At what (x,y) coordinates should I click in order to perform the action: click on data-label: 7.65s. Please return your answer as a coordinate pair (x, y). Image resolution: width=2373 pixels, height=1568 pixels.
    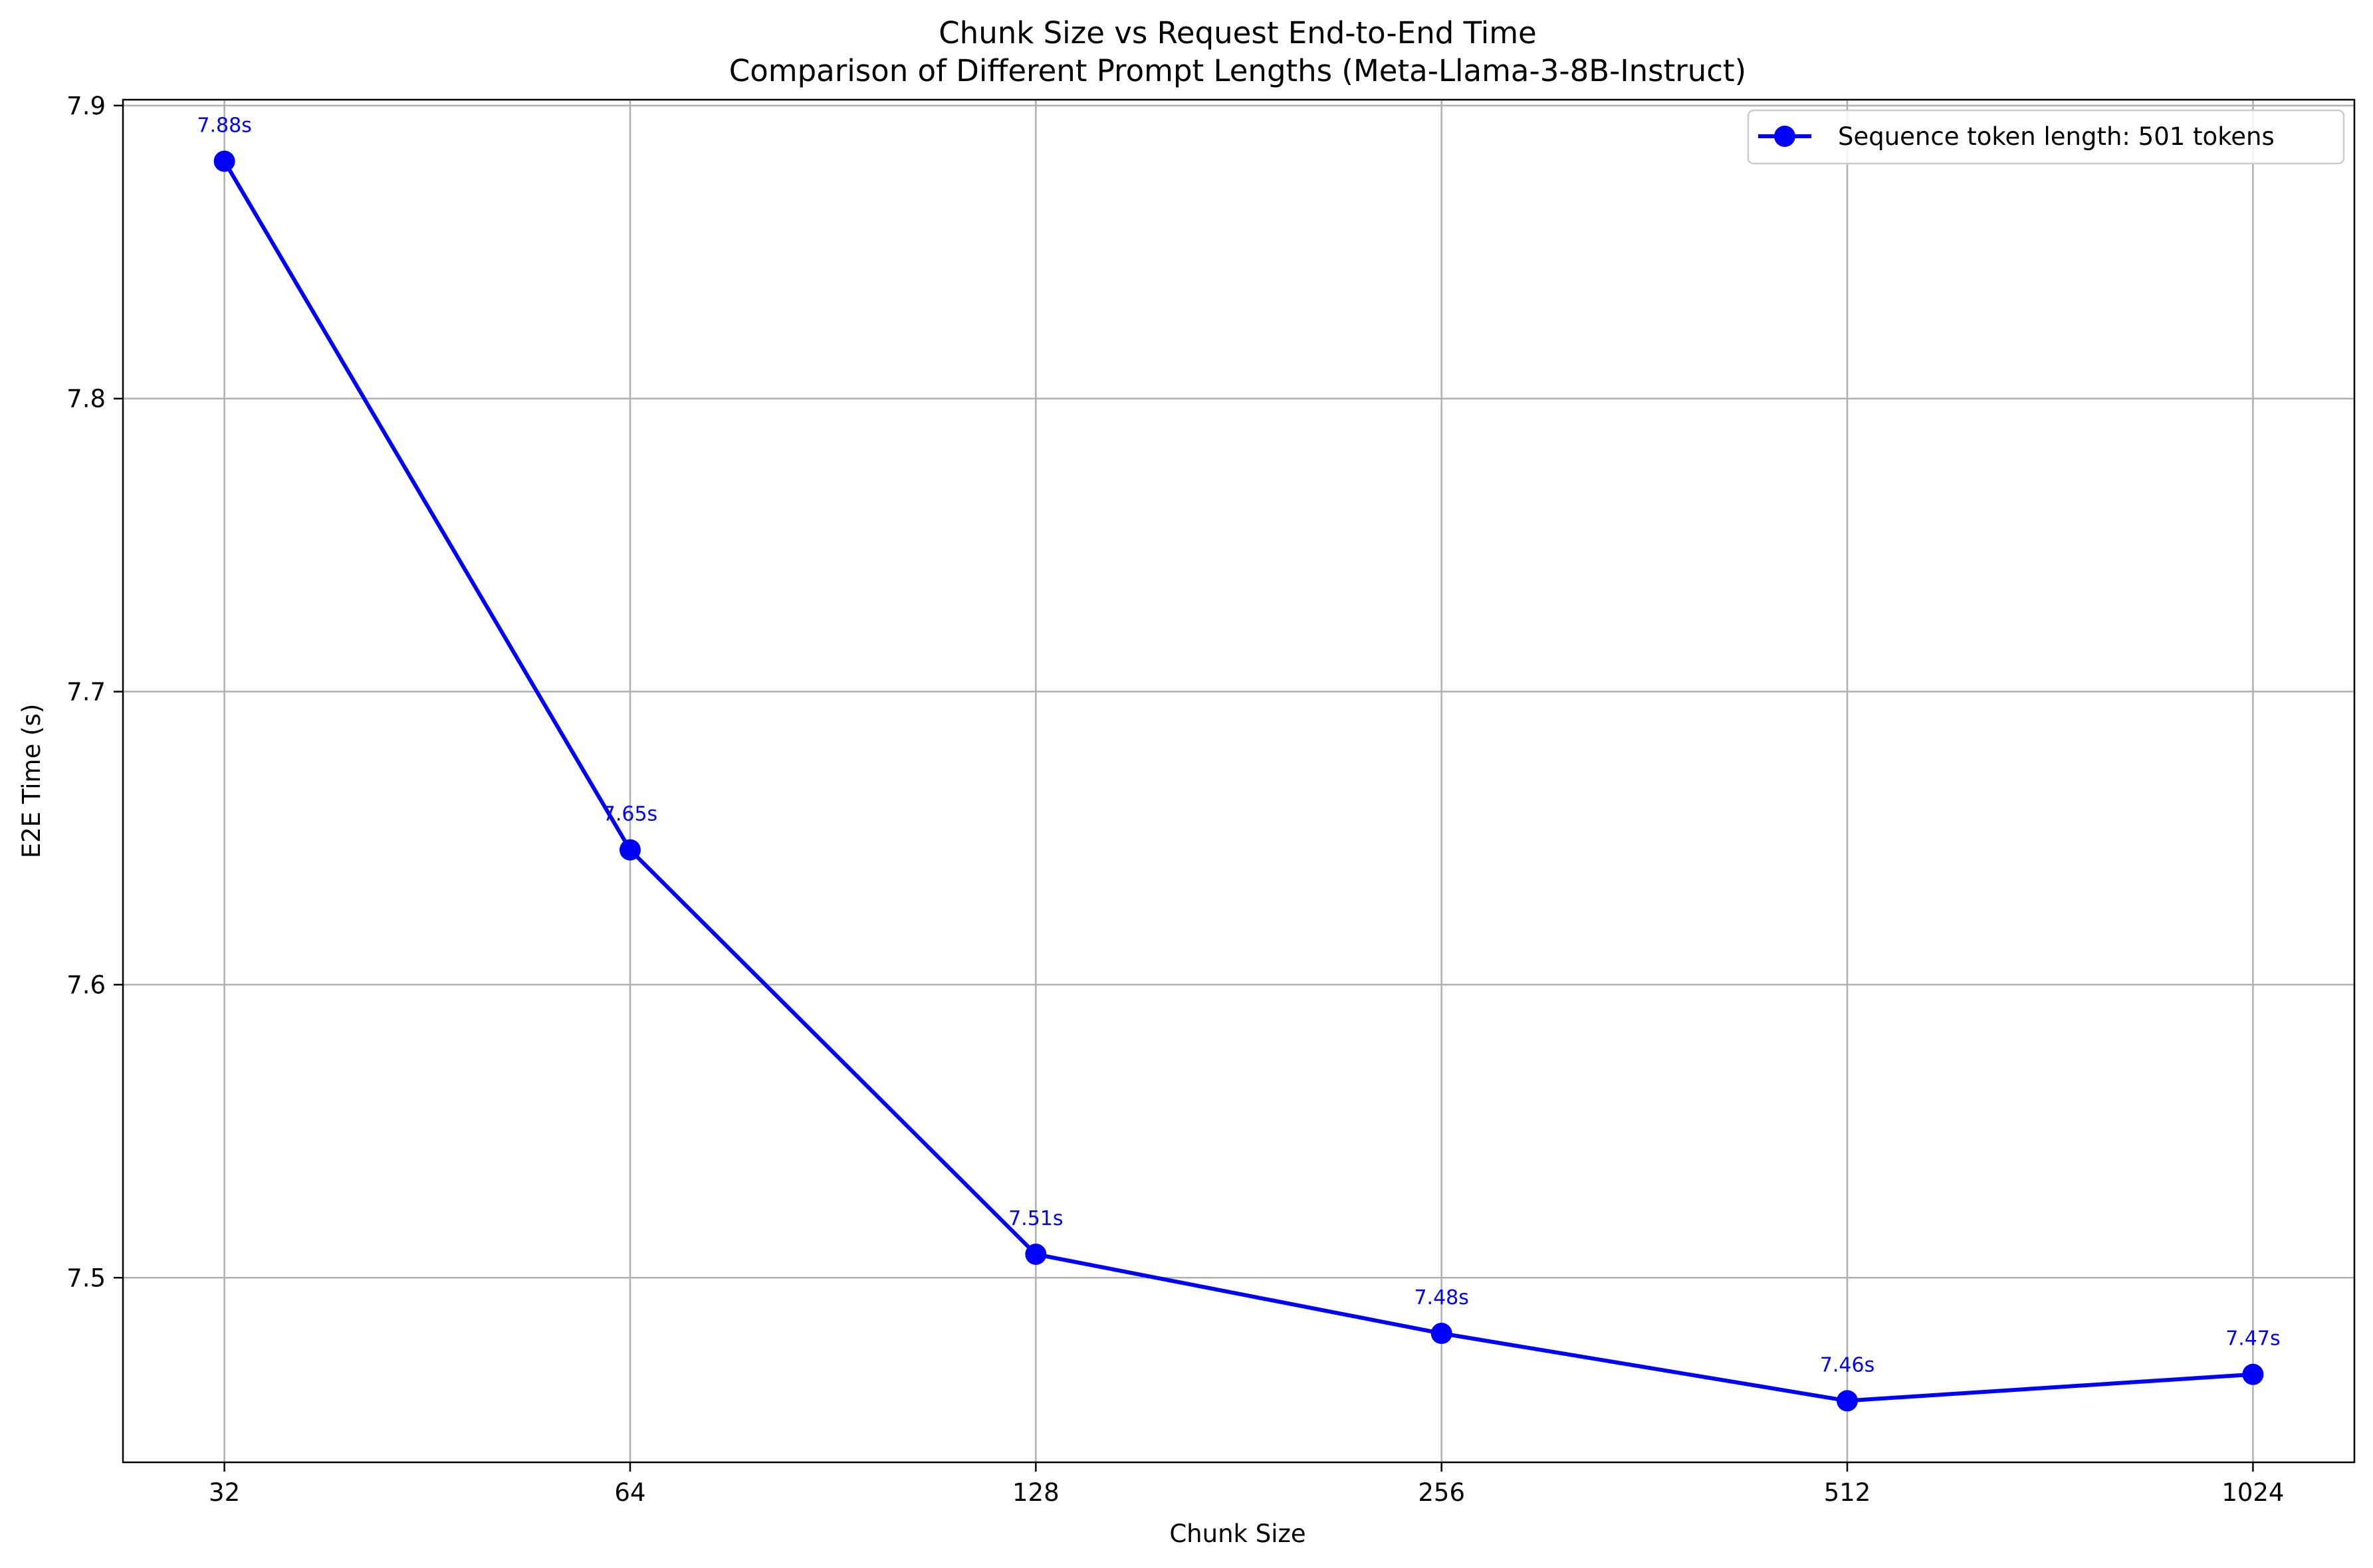
    Looking at the image, I should click on (630, 814).